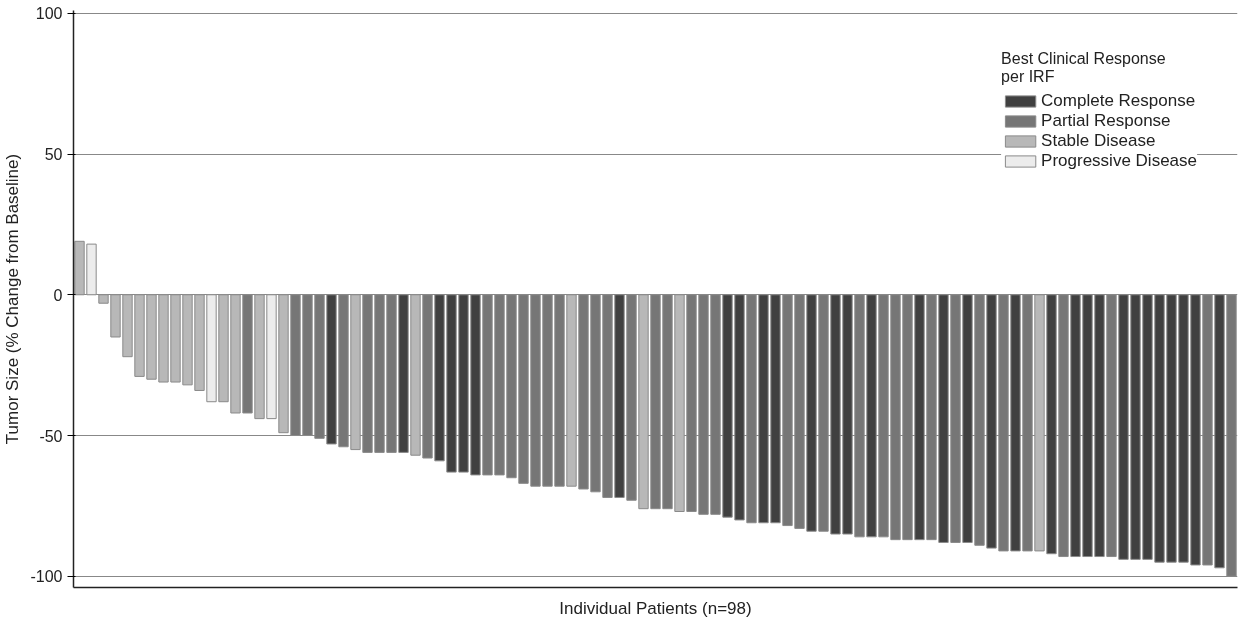 Image resolution: width=1239 pixels, height=620 pixels. Describe the element at coordinates (1084, 68) in the screenshot. I see `legend-title: Best Clinical Response per IRF` at that location.